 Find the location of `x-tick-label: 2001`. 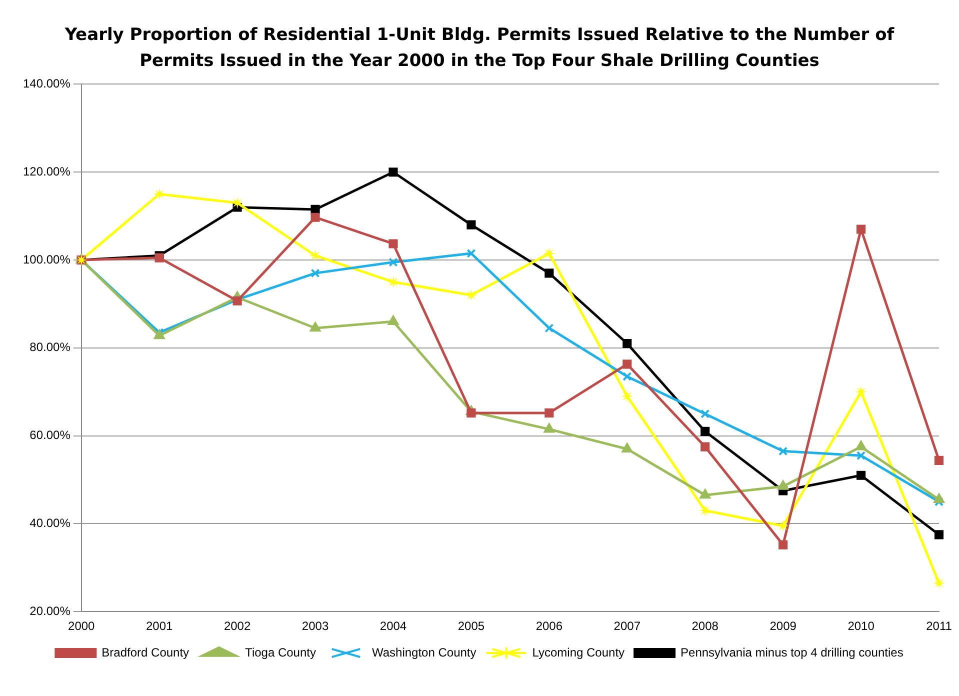

x-tick-label: 2001 is located at coordinates (160, 626).